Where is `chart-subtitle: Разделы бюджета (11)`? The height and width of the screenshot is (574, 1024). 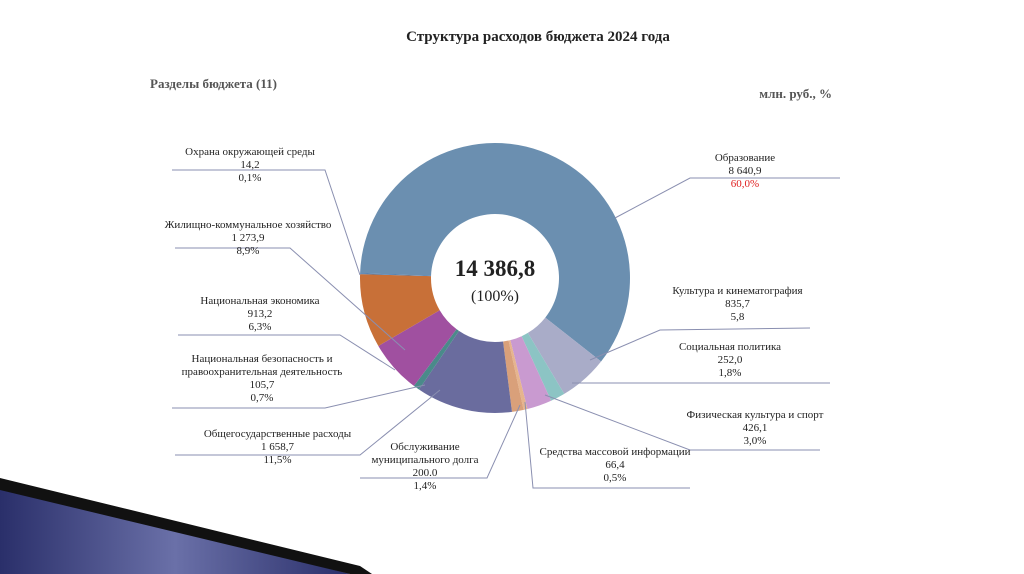
chart-subtitle: Разделы бюджета (11) is located at coordinates (213, 83).